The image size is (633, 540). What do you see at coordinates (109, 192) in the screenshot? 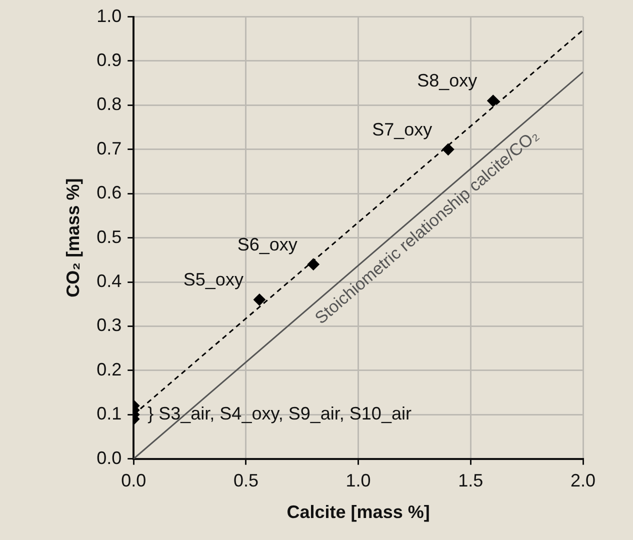
I see `y-tick-label: 0.6` at bounding box center [109, 192].